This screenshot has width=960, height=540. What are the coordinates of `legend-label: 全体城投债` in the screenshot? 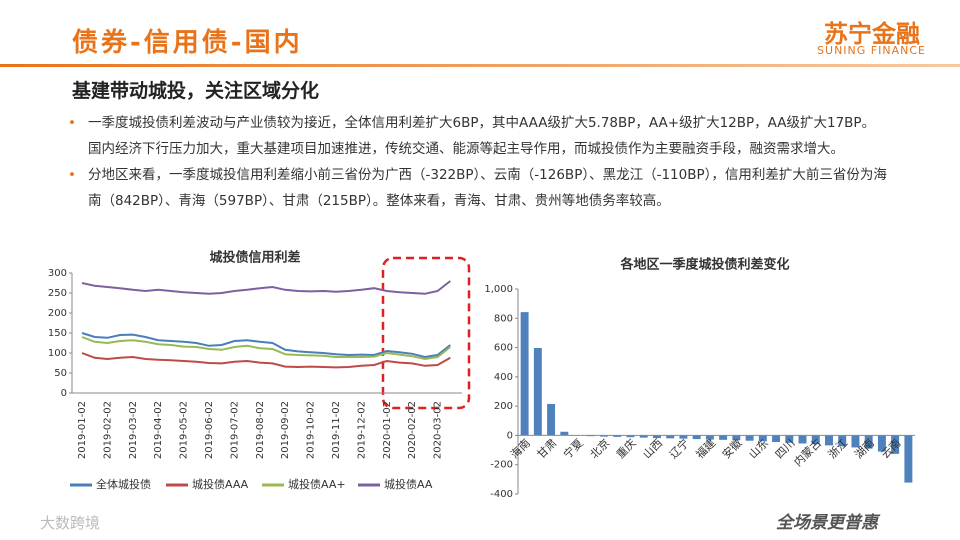 It's located at (123, 484).